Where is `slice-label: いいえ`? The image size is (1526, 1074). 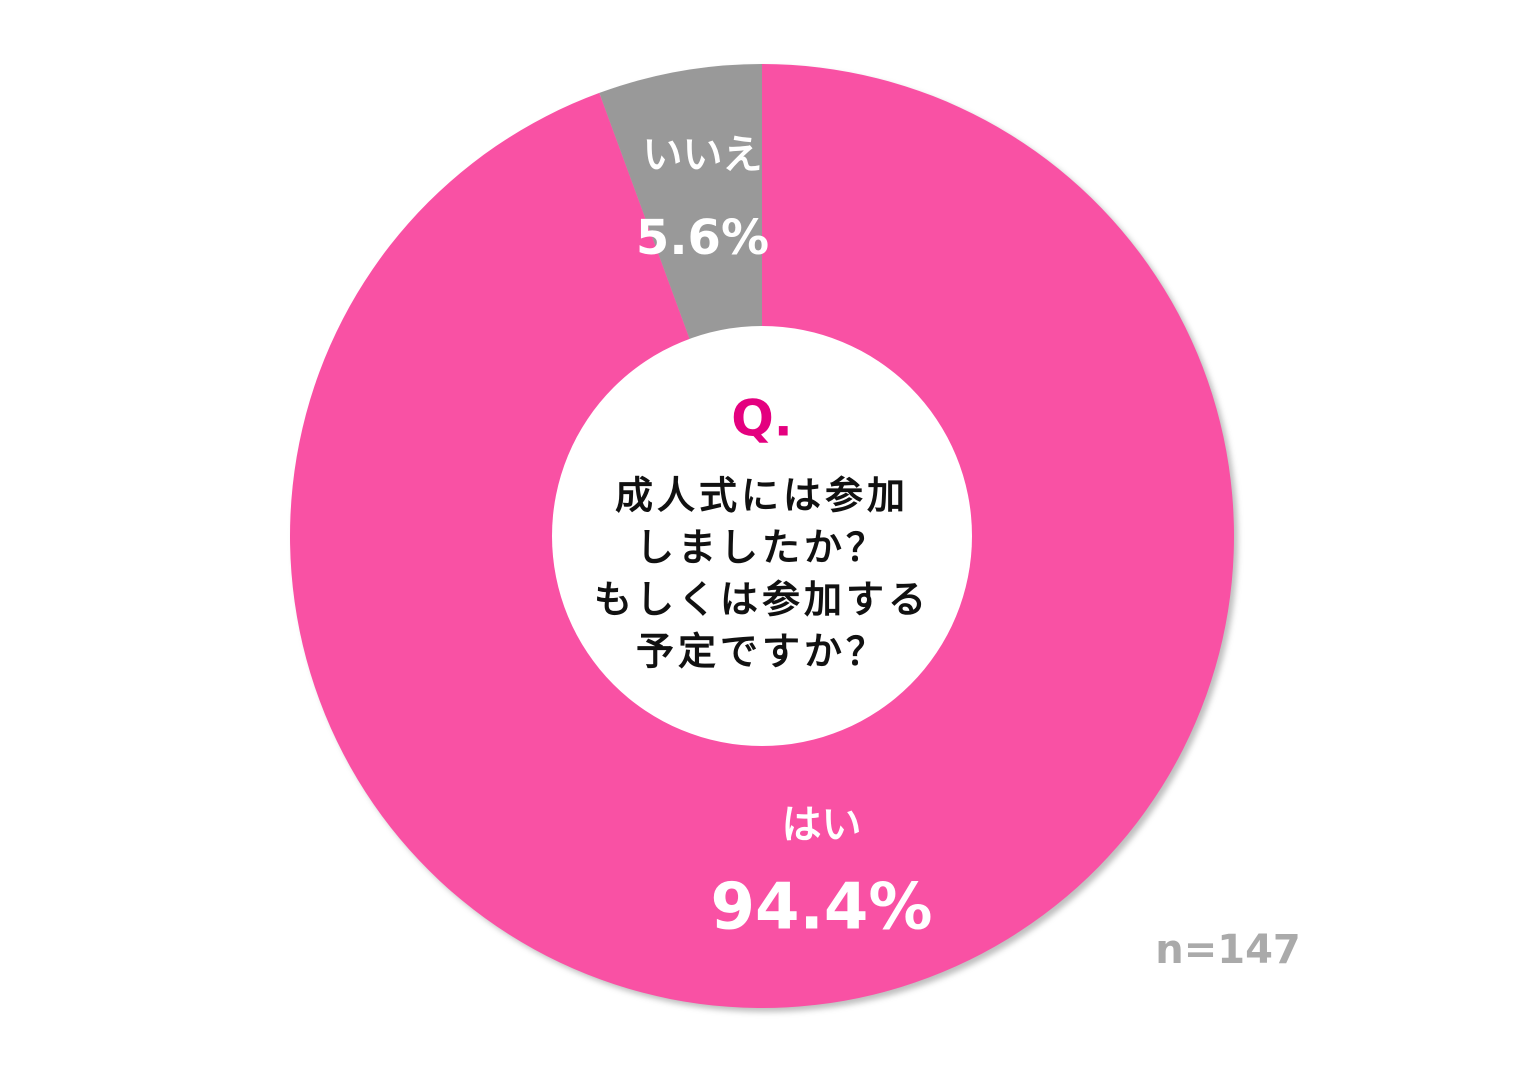
slice-label: いいえ is located at coordinates (702, 155).